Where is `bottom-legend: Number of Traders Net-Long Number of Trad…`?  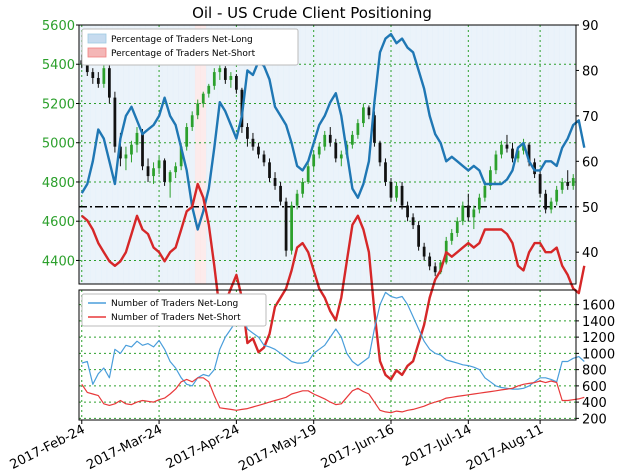 bottom-legend: Number of Traders Net-Long Number of Trad… is located at coordinates (174, 310).